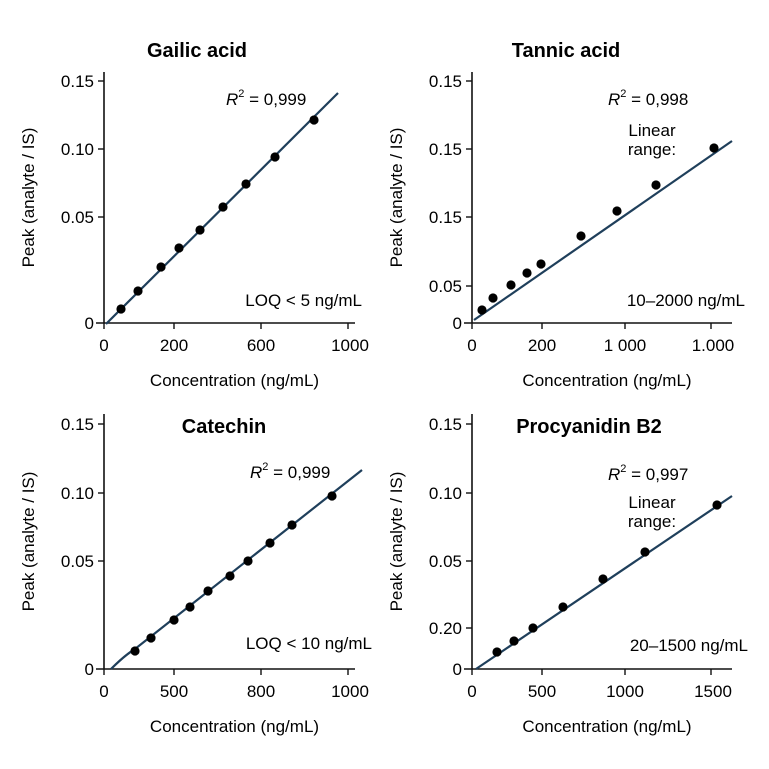  I want to click on regression-line, so click(603, 230).